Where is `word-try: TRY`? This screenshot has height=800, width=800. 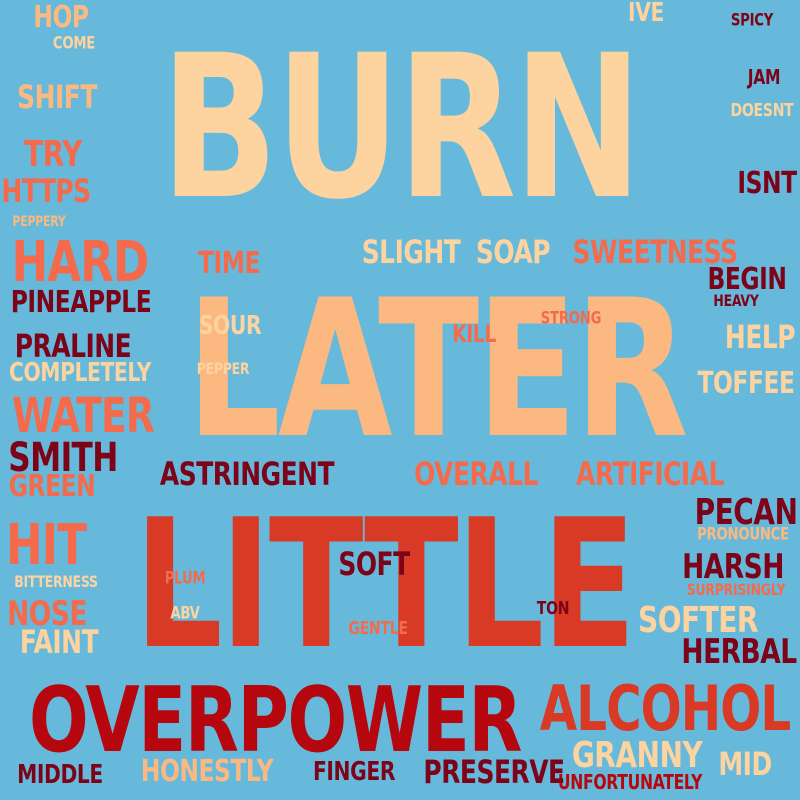
word-try: TRY is located at coordinates (53, 154).